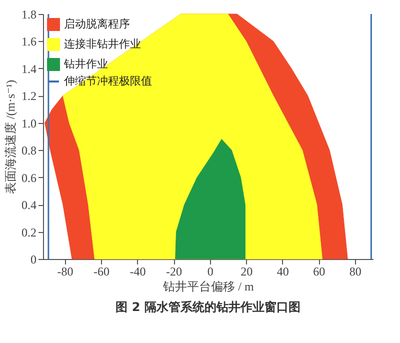 This screenshot has height=343, width=400. What do you see at coordinates (29, 177) in the screenshot?
I see `y-tick-label: 0.6` at bounding box center [29, 177].